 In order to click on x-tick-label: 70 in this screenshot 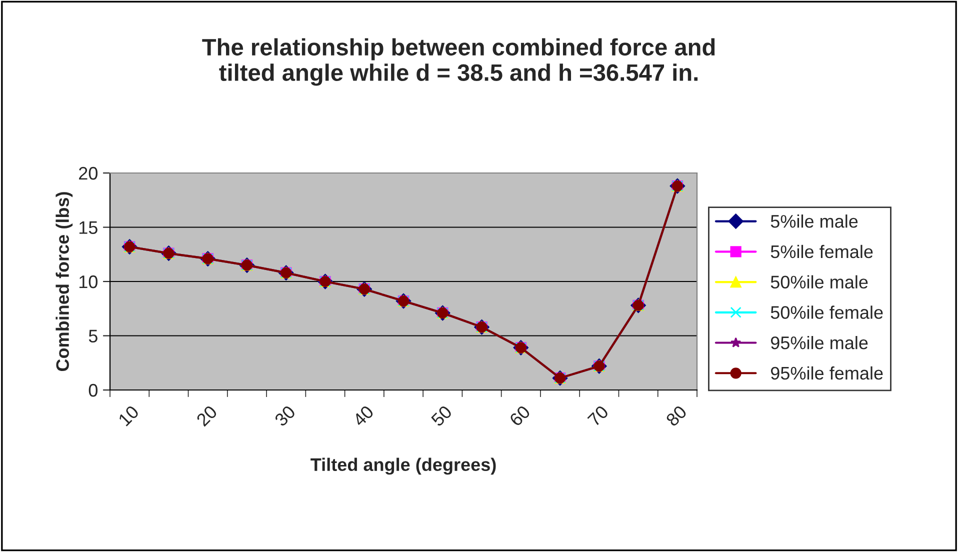, I will do `click(598, 415)`.